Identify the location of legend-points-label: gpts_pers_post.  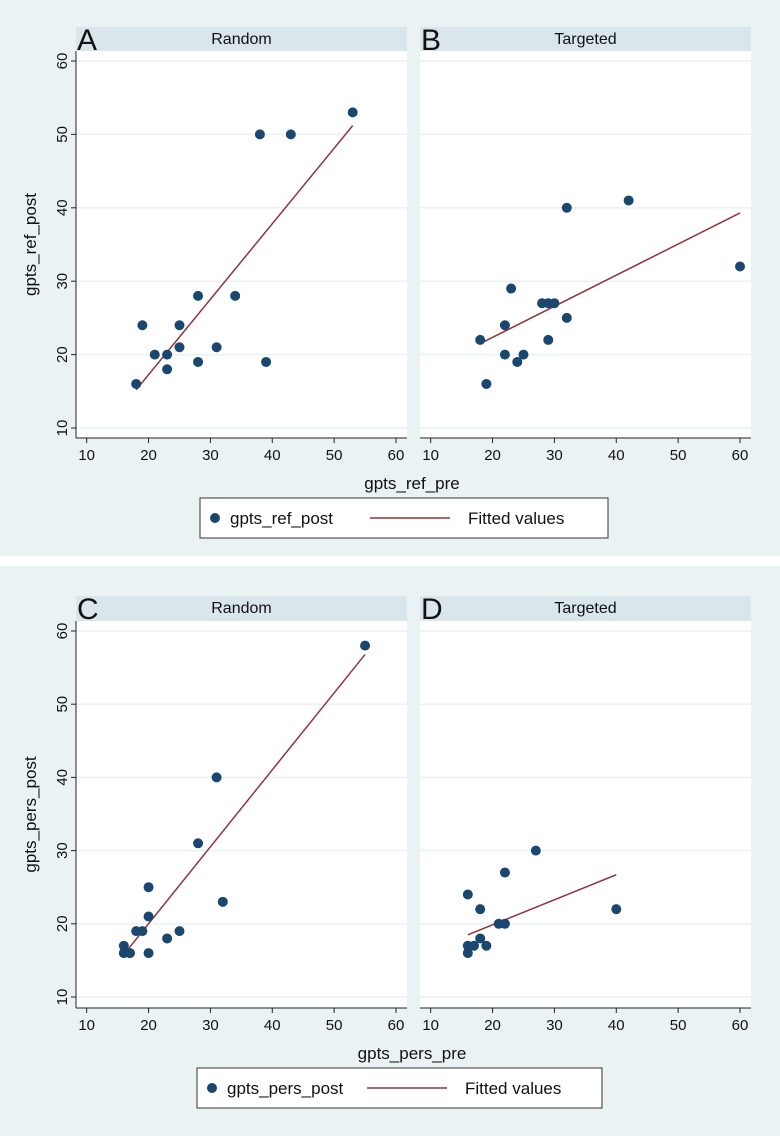
(285, 1088).